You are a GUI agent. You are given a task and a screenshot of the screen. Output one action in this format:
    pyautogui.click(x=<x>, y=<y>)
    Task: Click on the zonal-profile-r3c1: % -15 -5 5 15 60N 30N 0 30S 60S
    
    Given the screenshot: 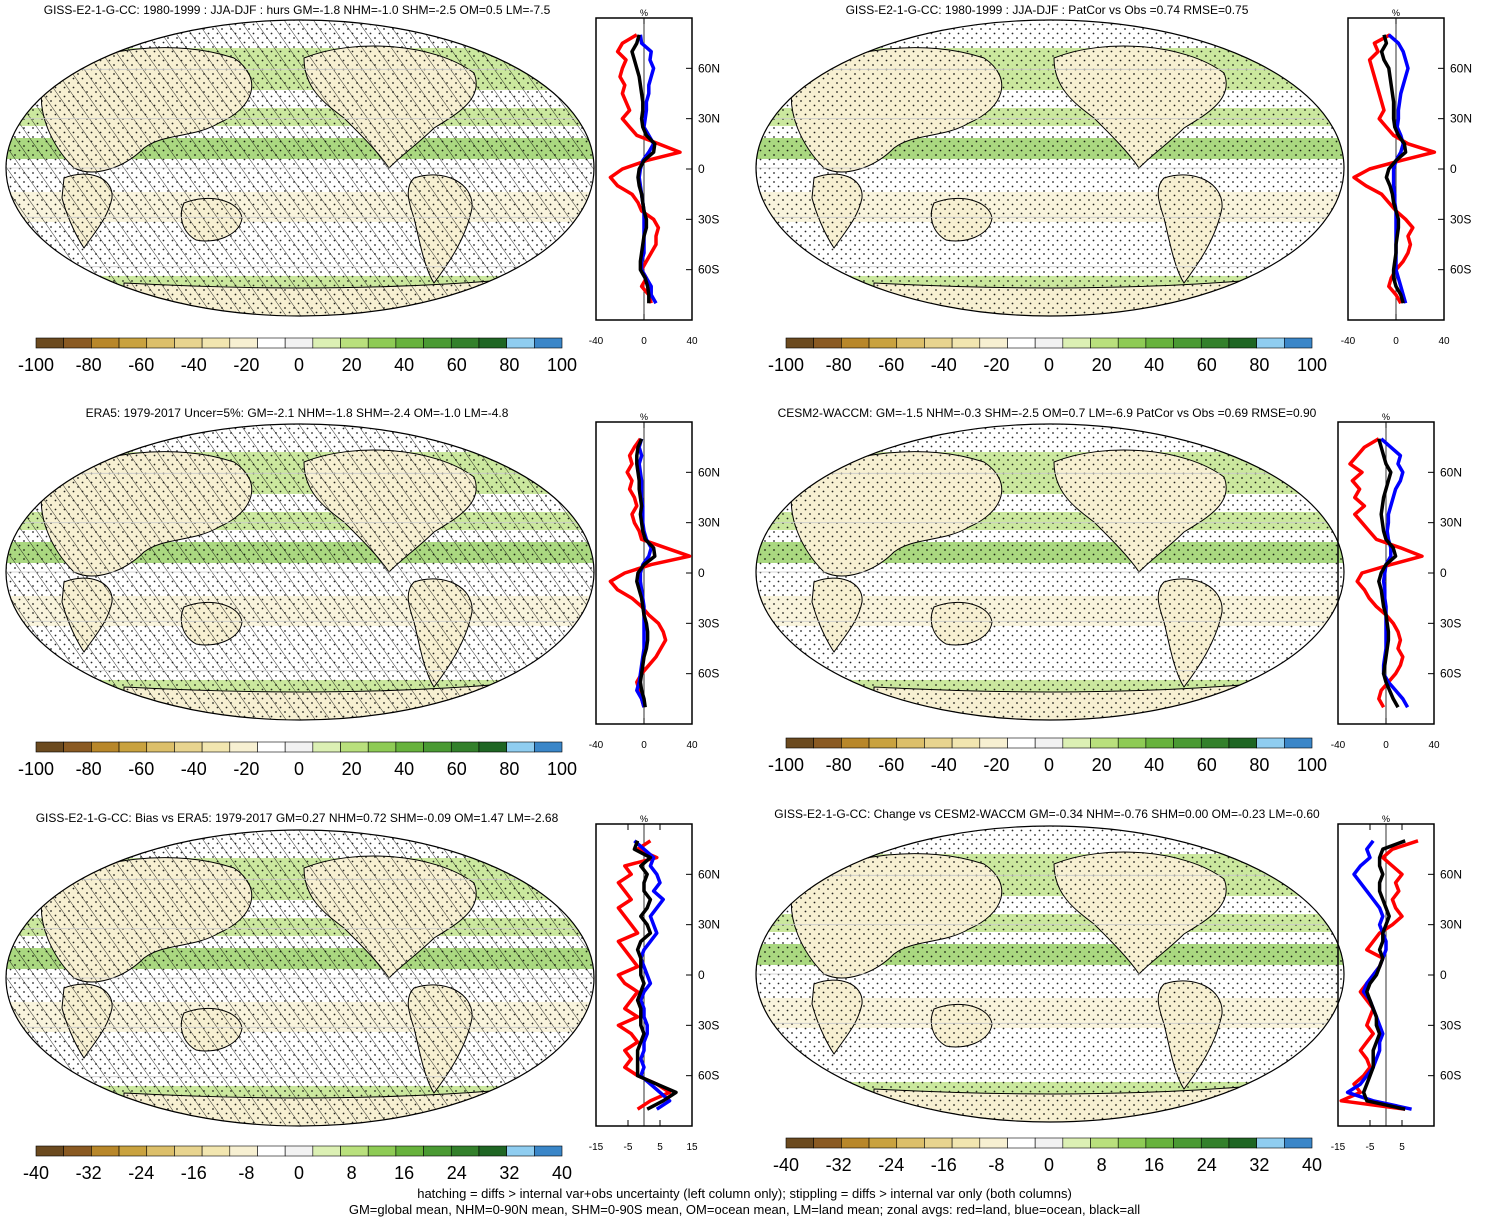 What is the action you would take?
    pyautogui.click(x=654, y=983)
    